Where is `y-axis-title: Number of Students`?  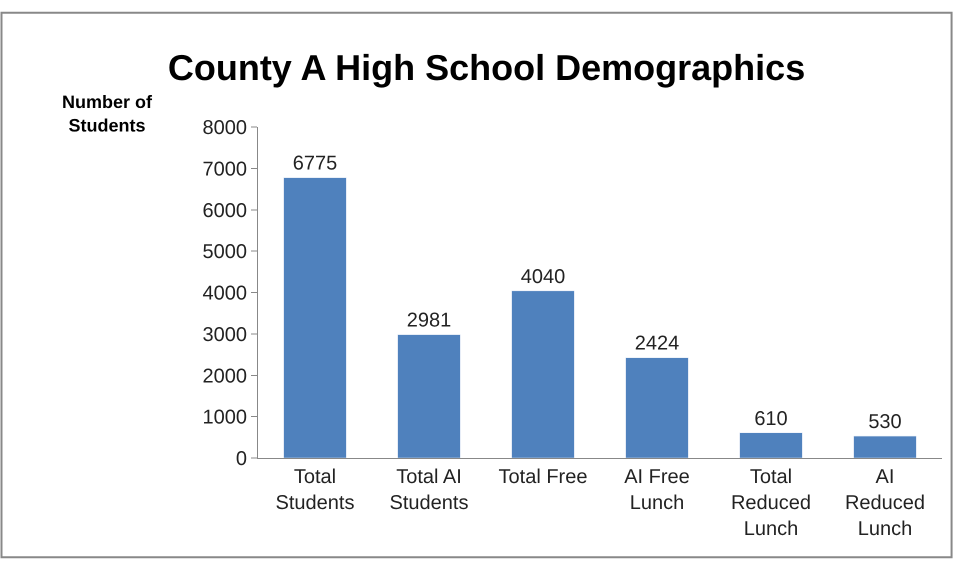 y-axis-title: Number of Students is located at coordinates (108, 114).